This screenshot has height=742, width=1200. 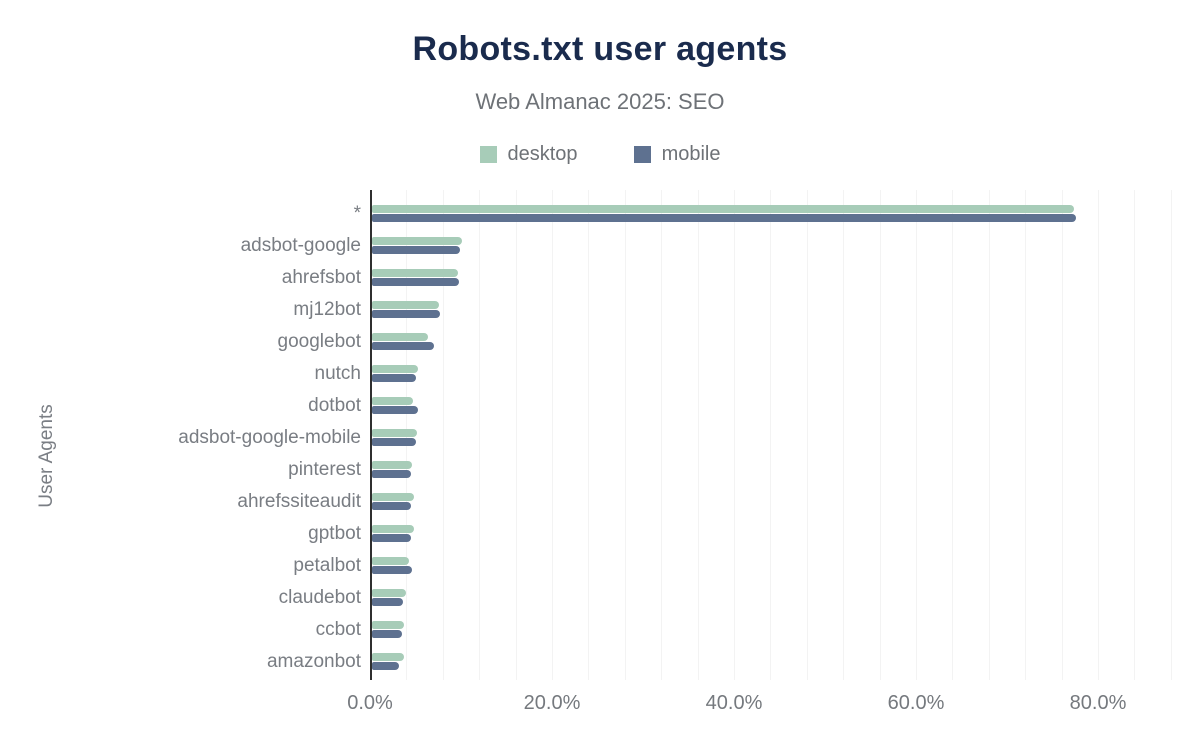 I want to click on category-label: ahrefssiteaudit, so click(x=299, y=501).